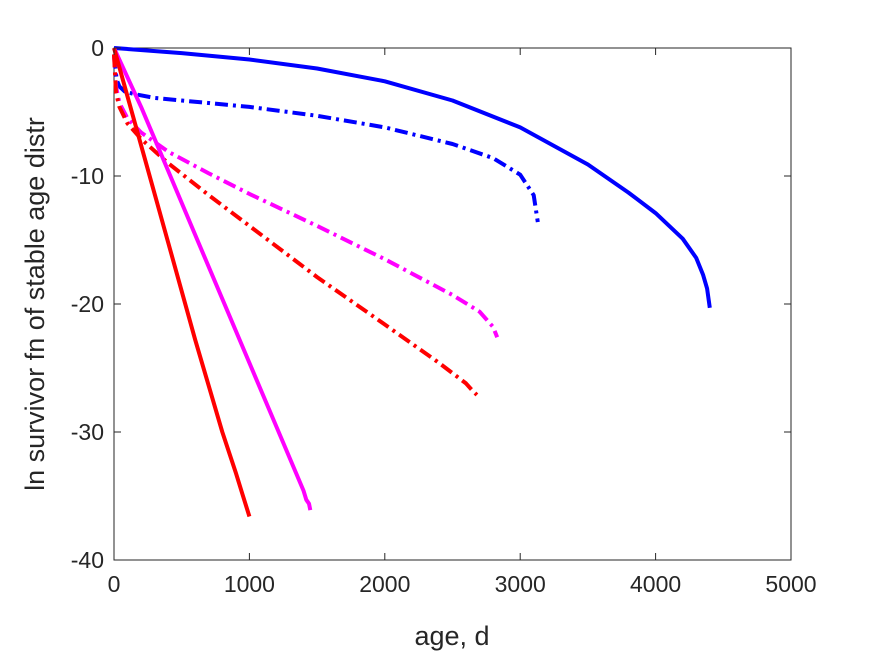 The width and height of the screenshot is (875, 656). I want to click on x-tick-label: 4000, so click(655, 584).